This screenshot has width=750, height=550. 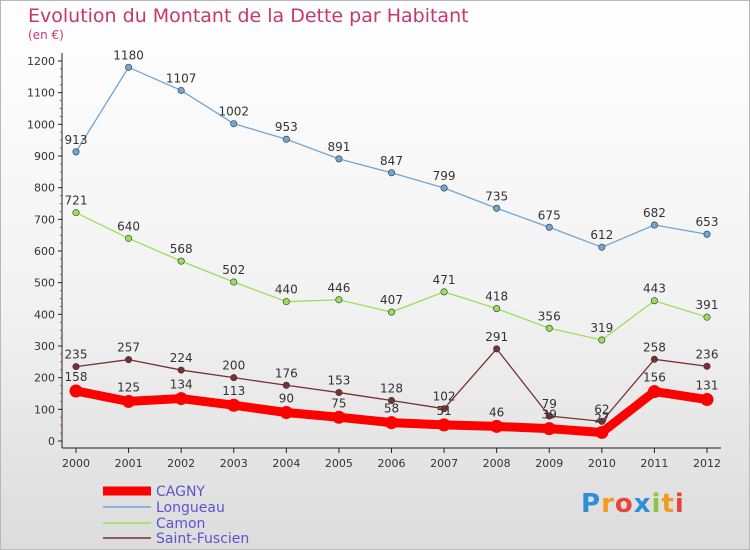 What do you see at coordinates (601, 235) in the screenshot?
I see `data-label: 612` at bounding box center [601, 235].